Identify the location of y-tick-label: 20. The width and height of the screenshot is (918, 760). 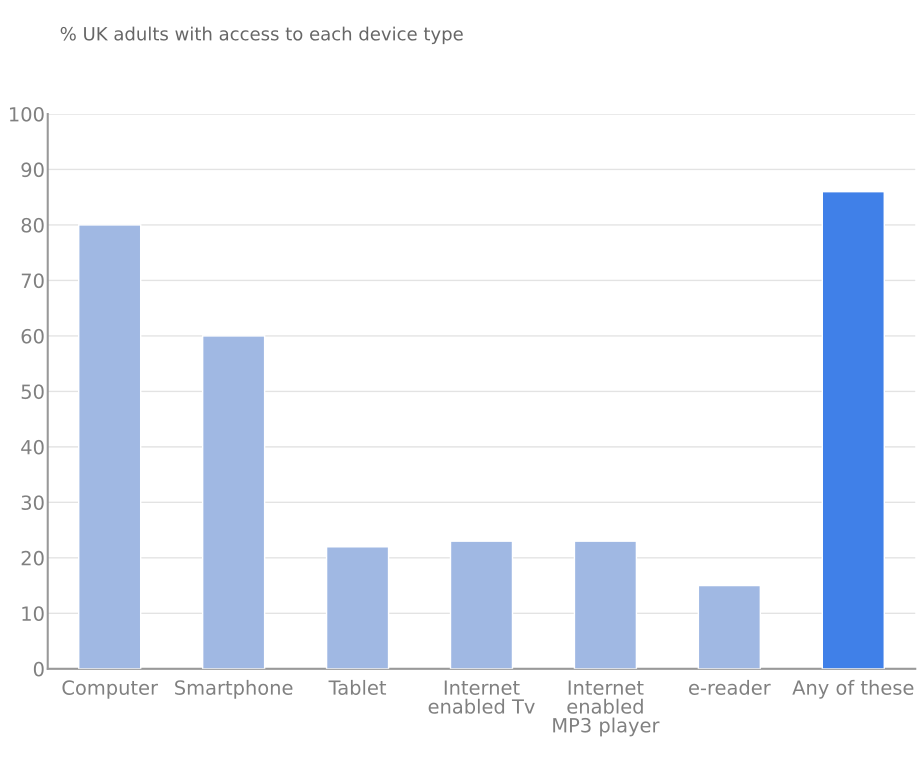
(33, 558).